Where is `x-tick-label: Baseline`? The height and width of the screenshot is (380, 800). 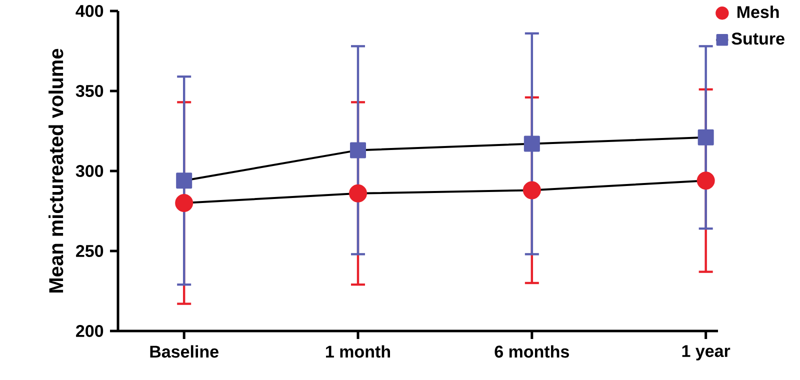 x-tick-label: Baseline is located at coordinates (184, 351).